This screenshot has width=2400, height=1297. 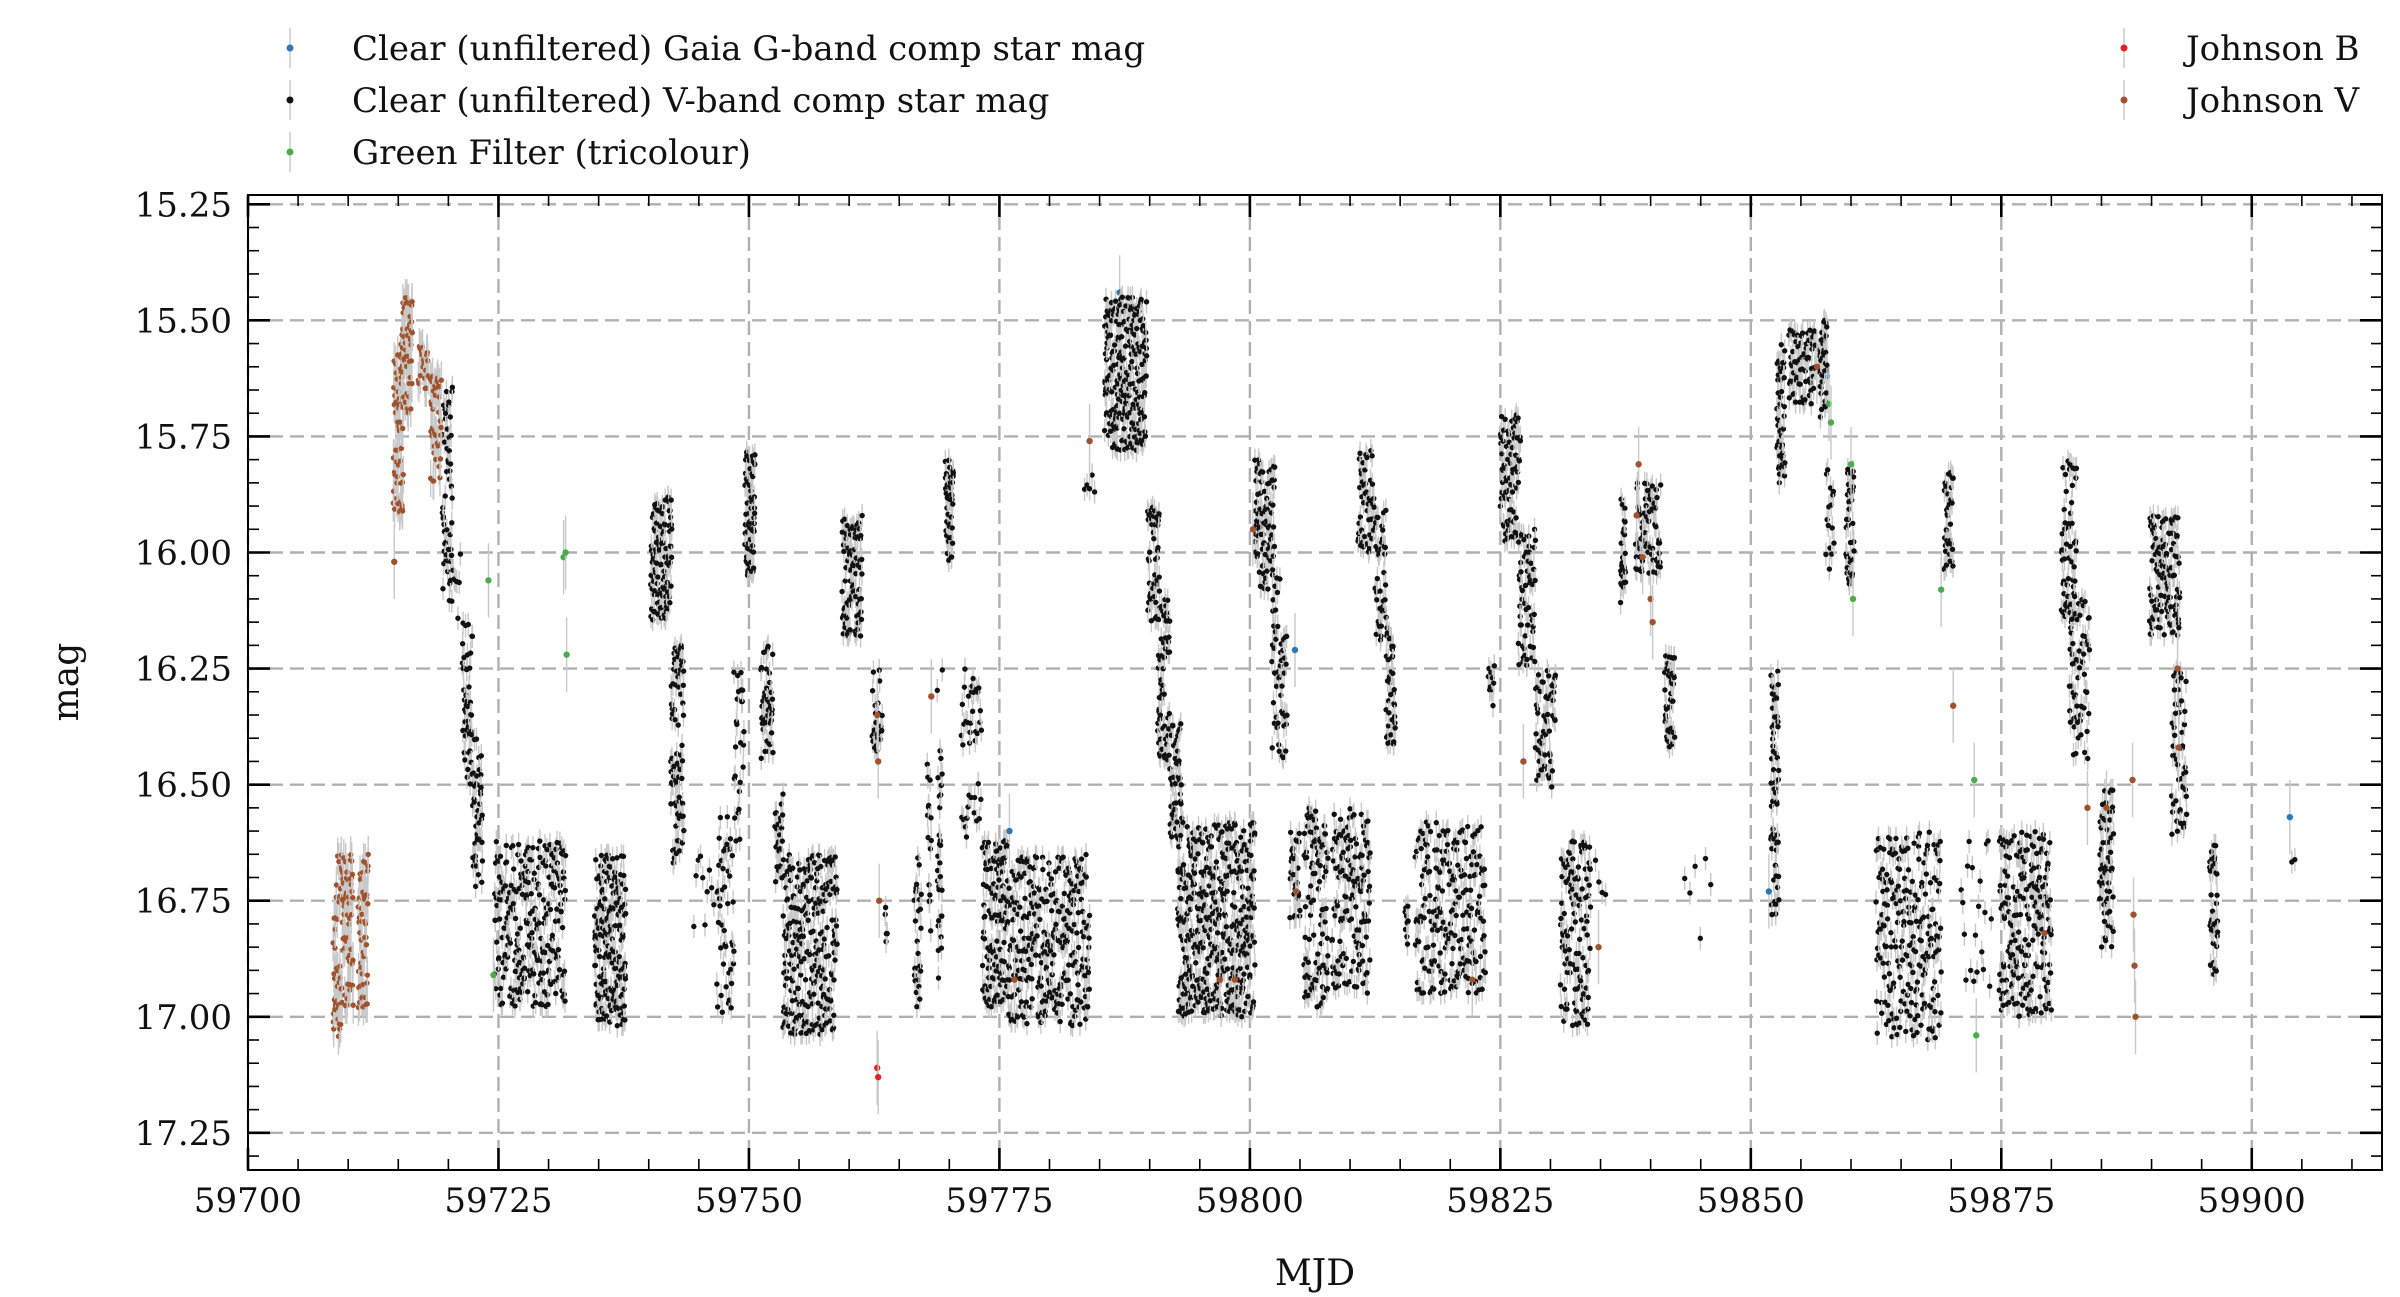 What do you see at coordinates (667, 100) in the screenshot?
I see `legend-entry: Clear (unfiltered) V-band comp star mag` at bounding box center [667, 100].